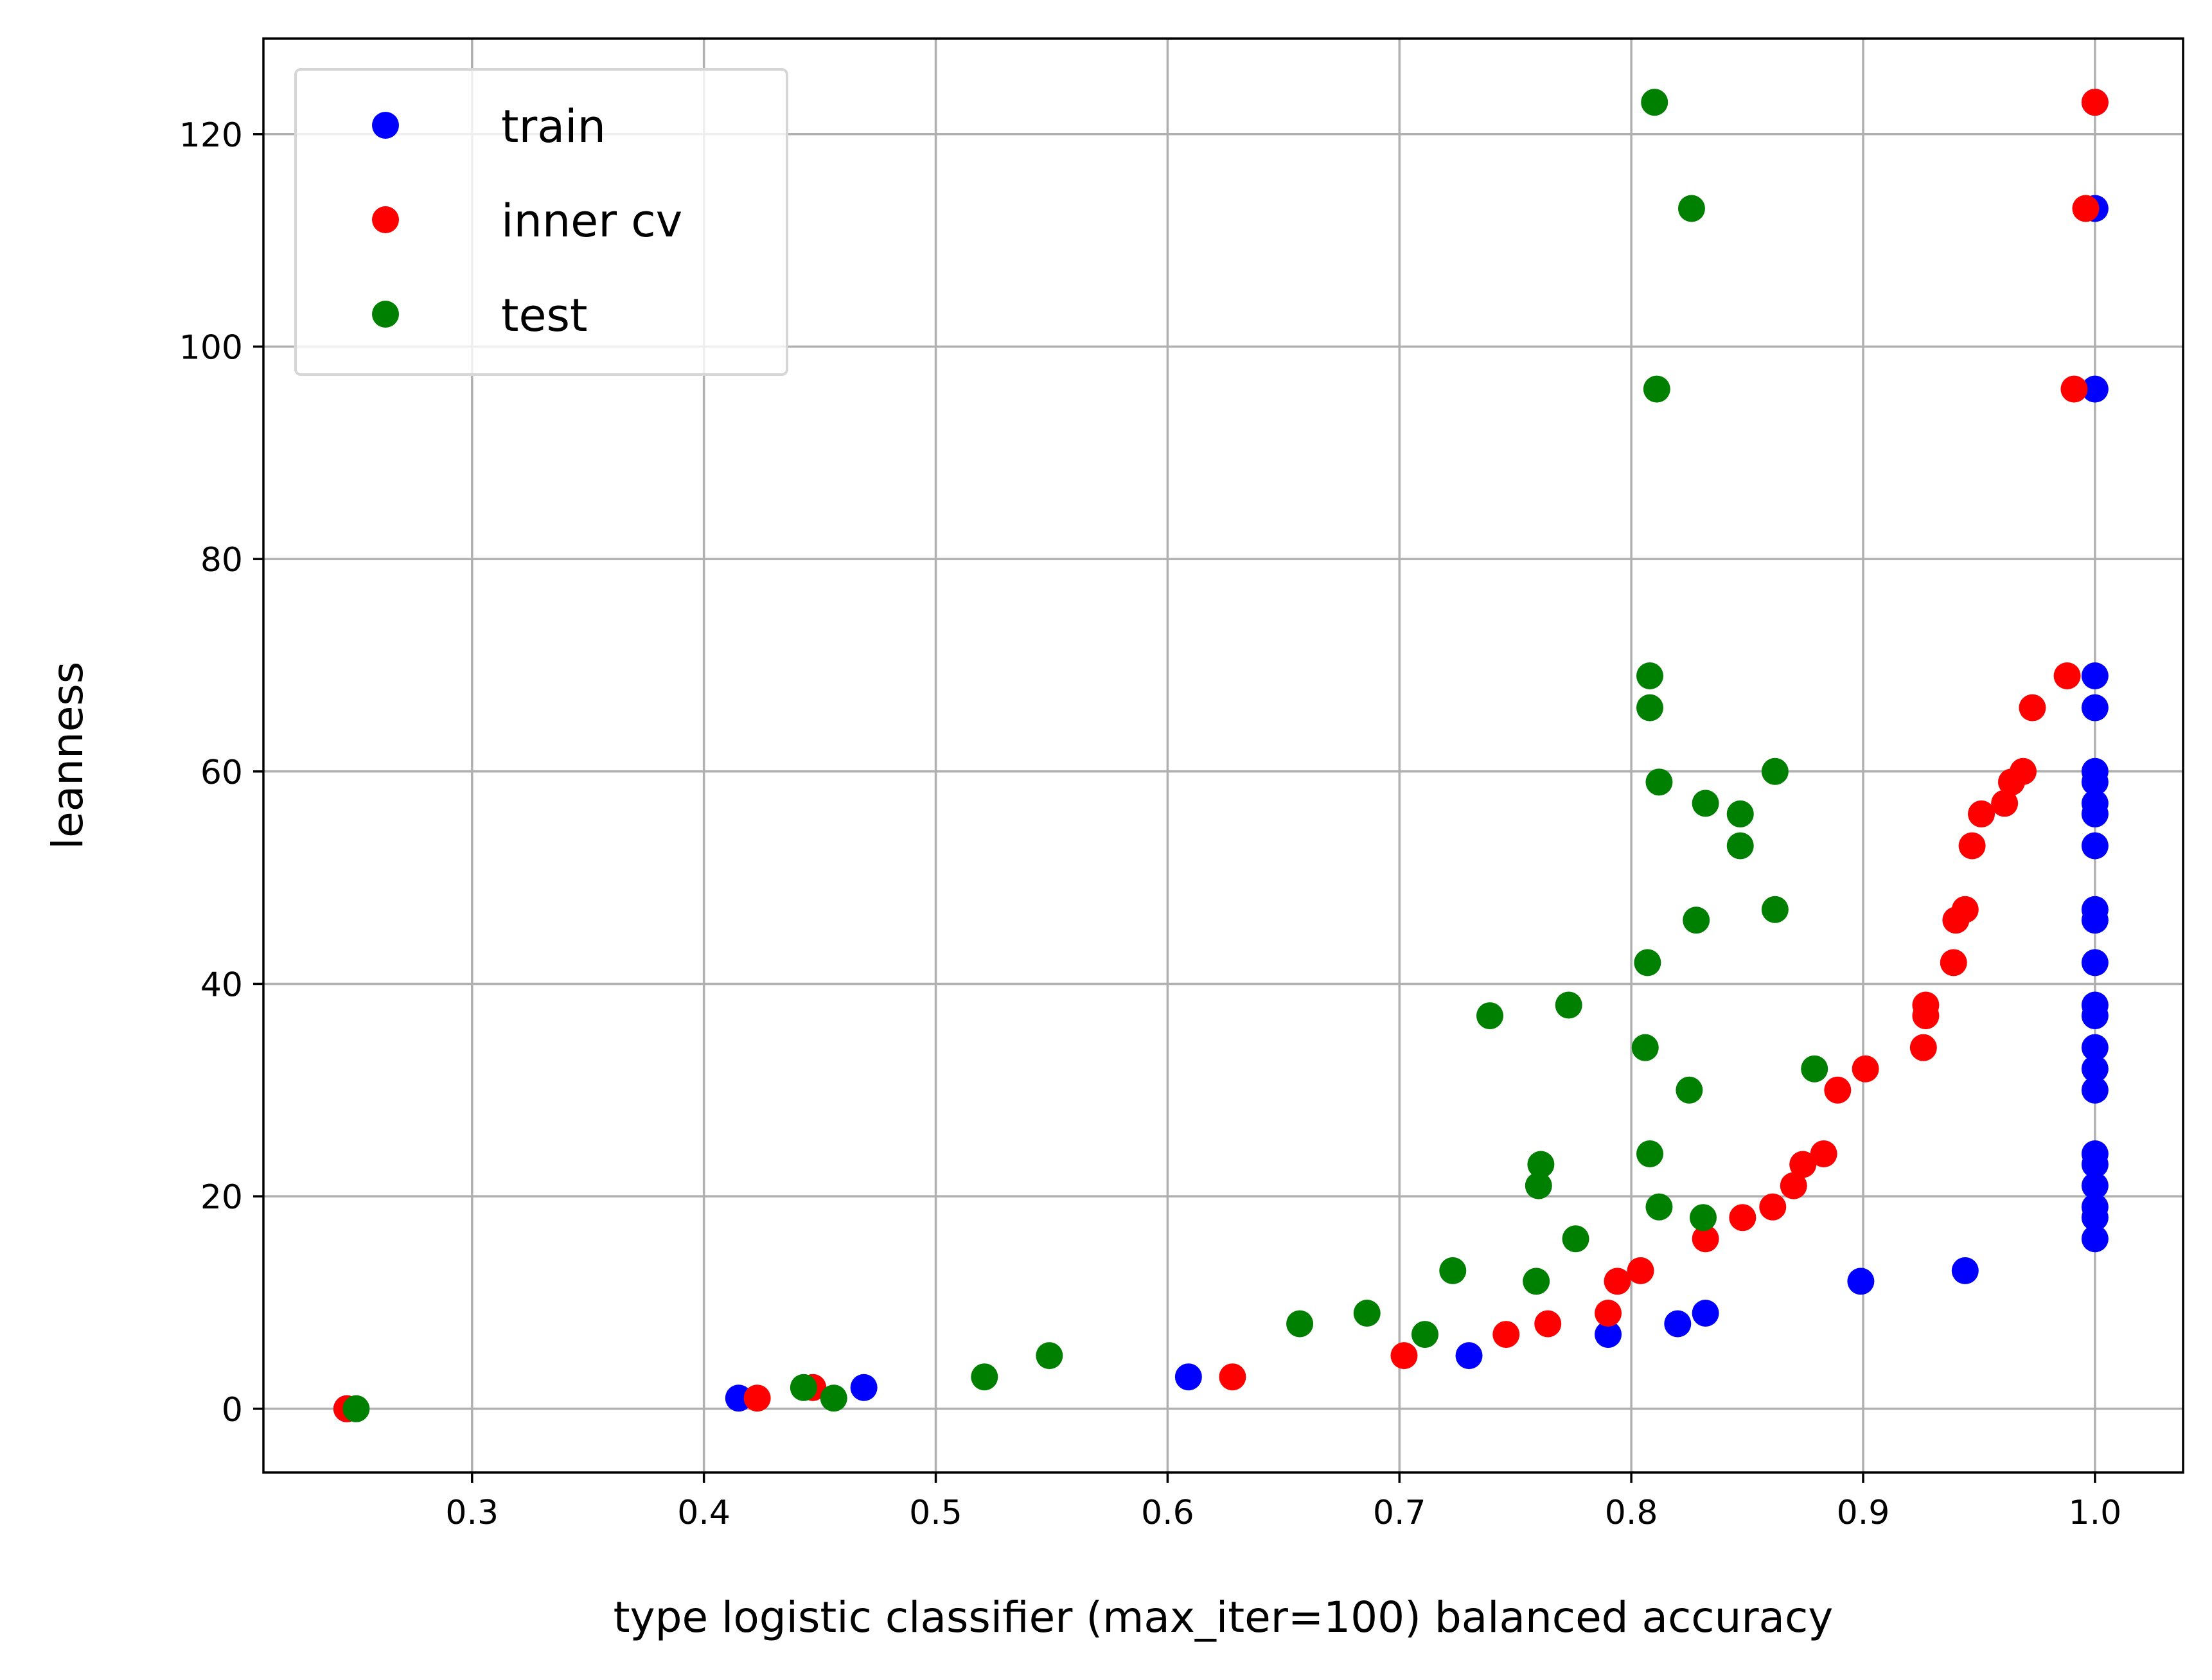 This screenshot has width=2212, height=1680. Describe the element at coordinates (1631, 1513) in the screenshot. I see `x-tick-label: 0.8` at that location.